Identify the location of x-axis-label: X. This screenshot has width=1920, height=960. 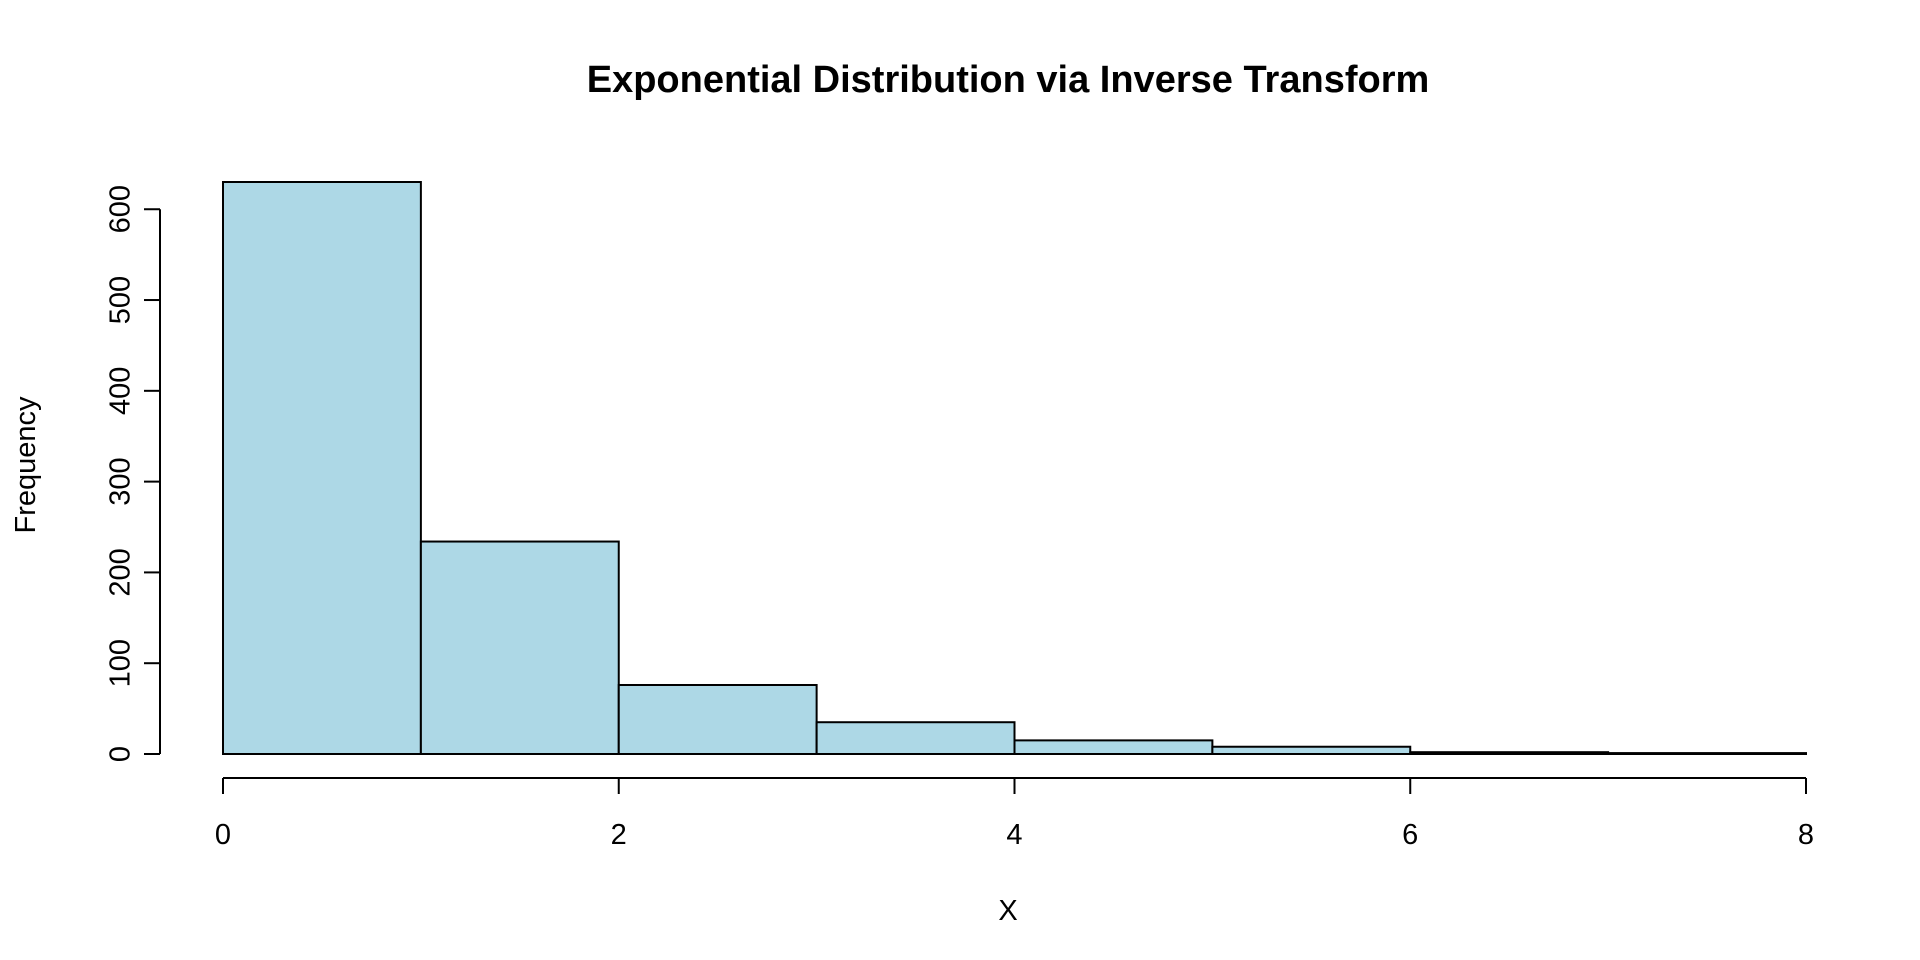
(1007, 911).